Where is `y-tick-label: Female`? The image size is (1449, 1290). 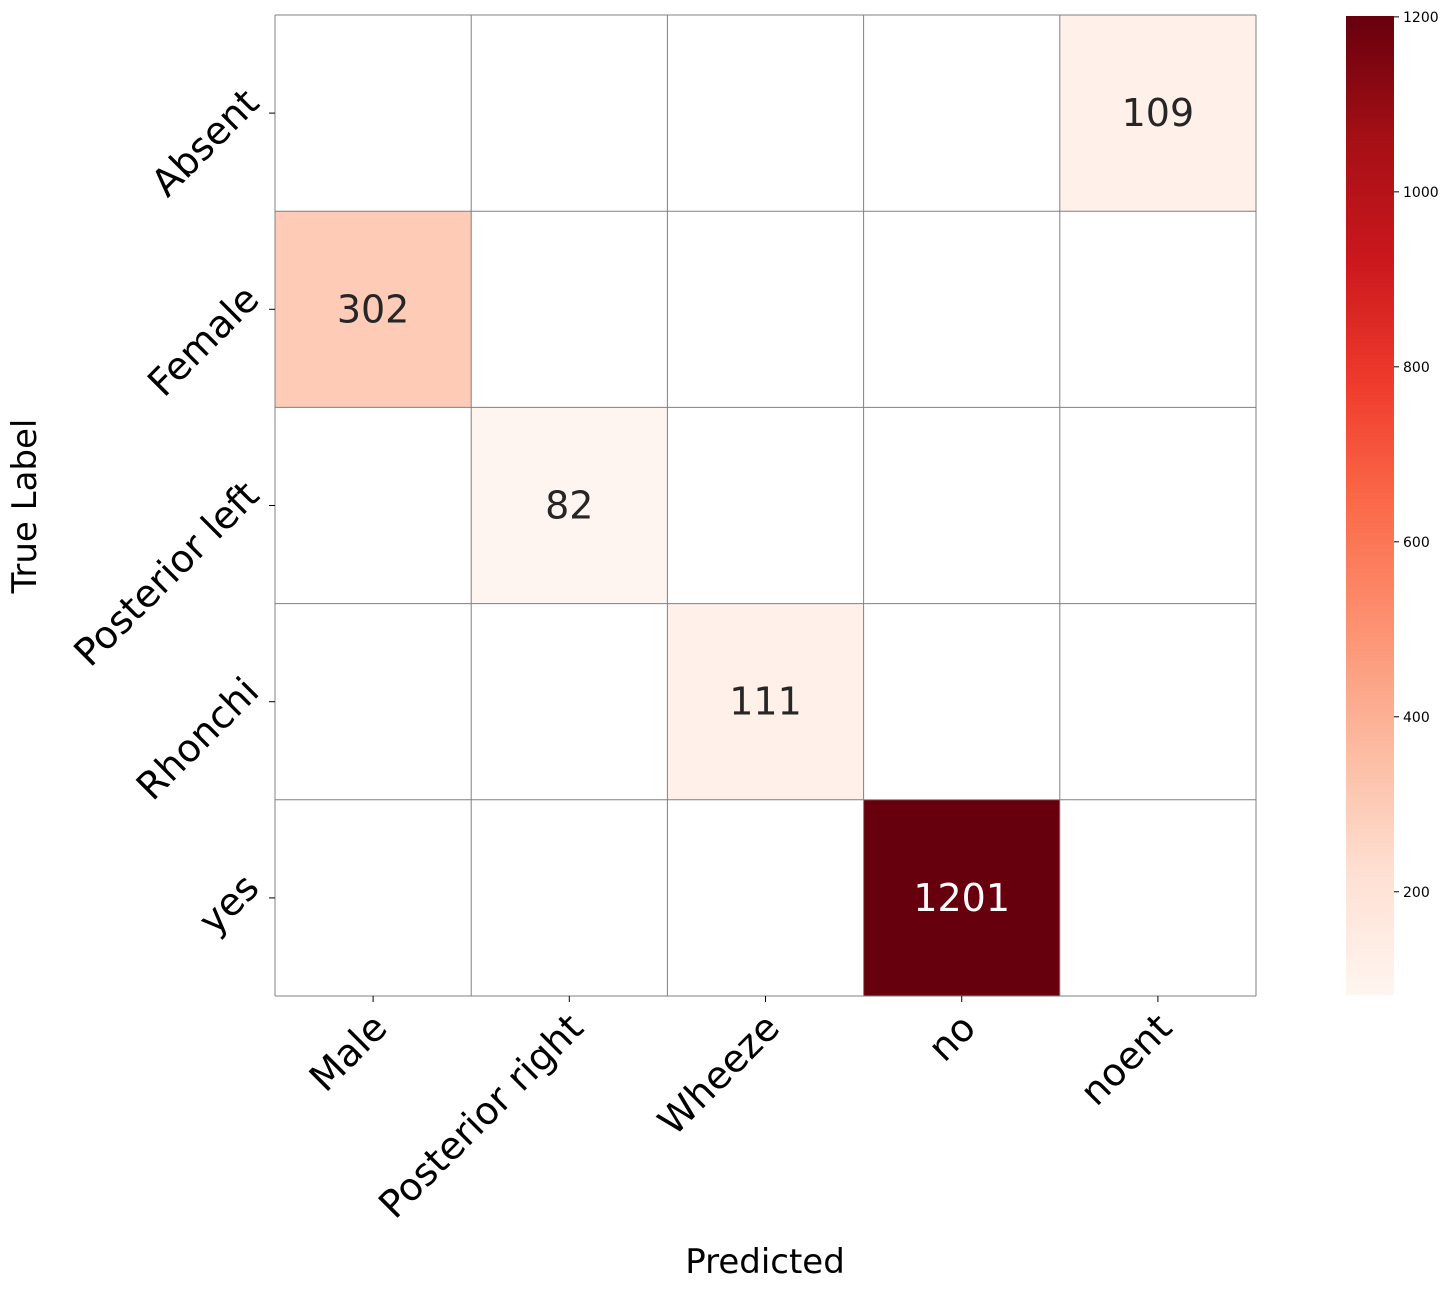 y-tick-label: Female is located at coordinates (203, 341).